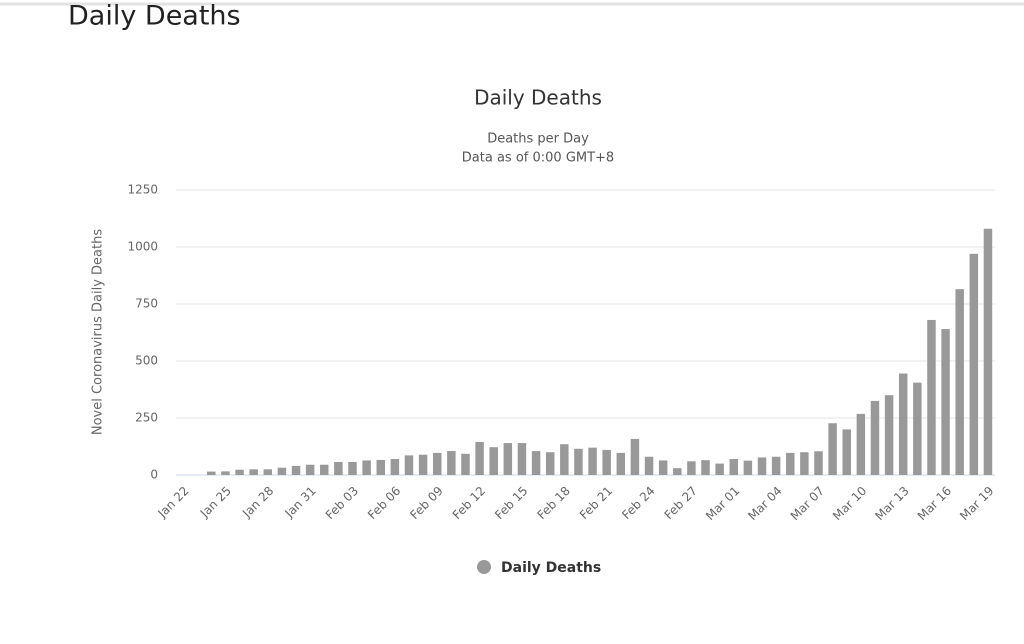 Image resolution: width=1024 pixels, height=644 pixels. I want to click on x-tick-label: Mar 01, so click(722, 503).